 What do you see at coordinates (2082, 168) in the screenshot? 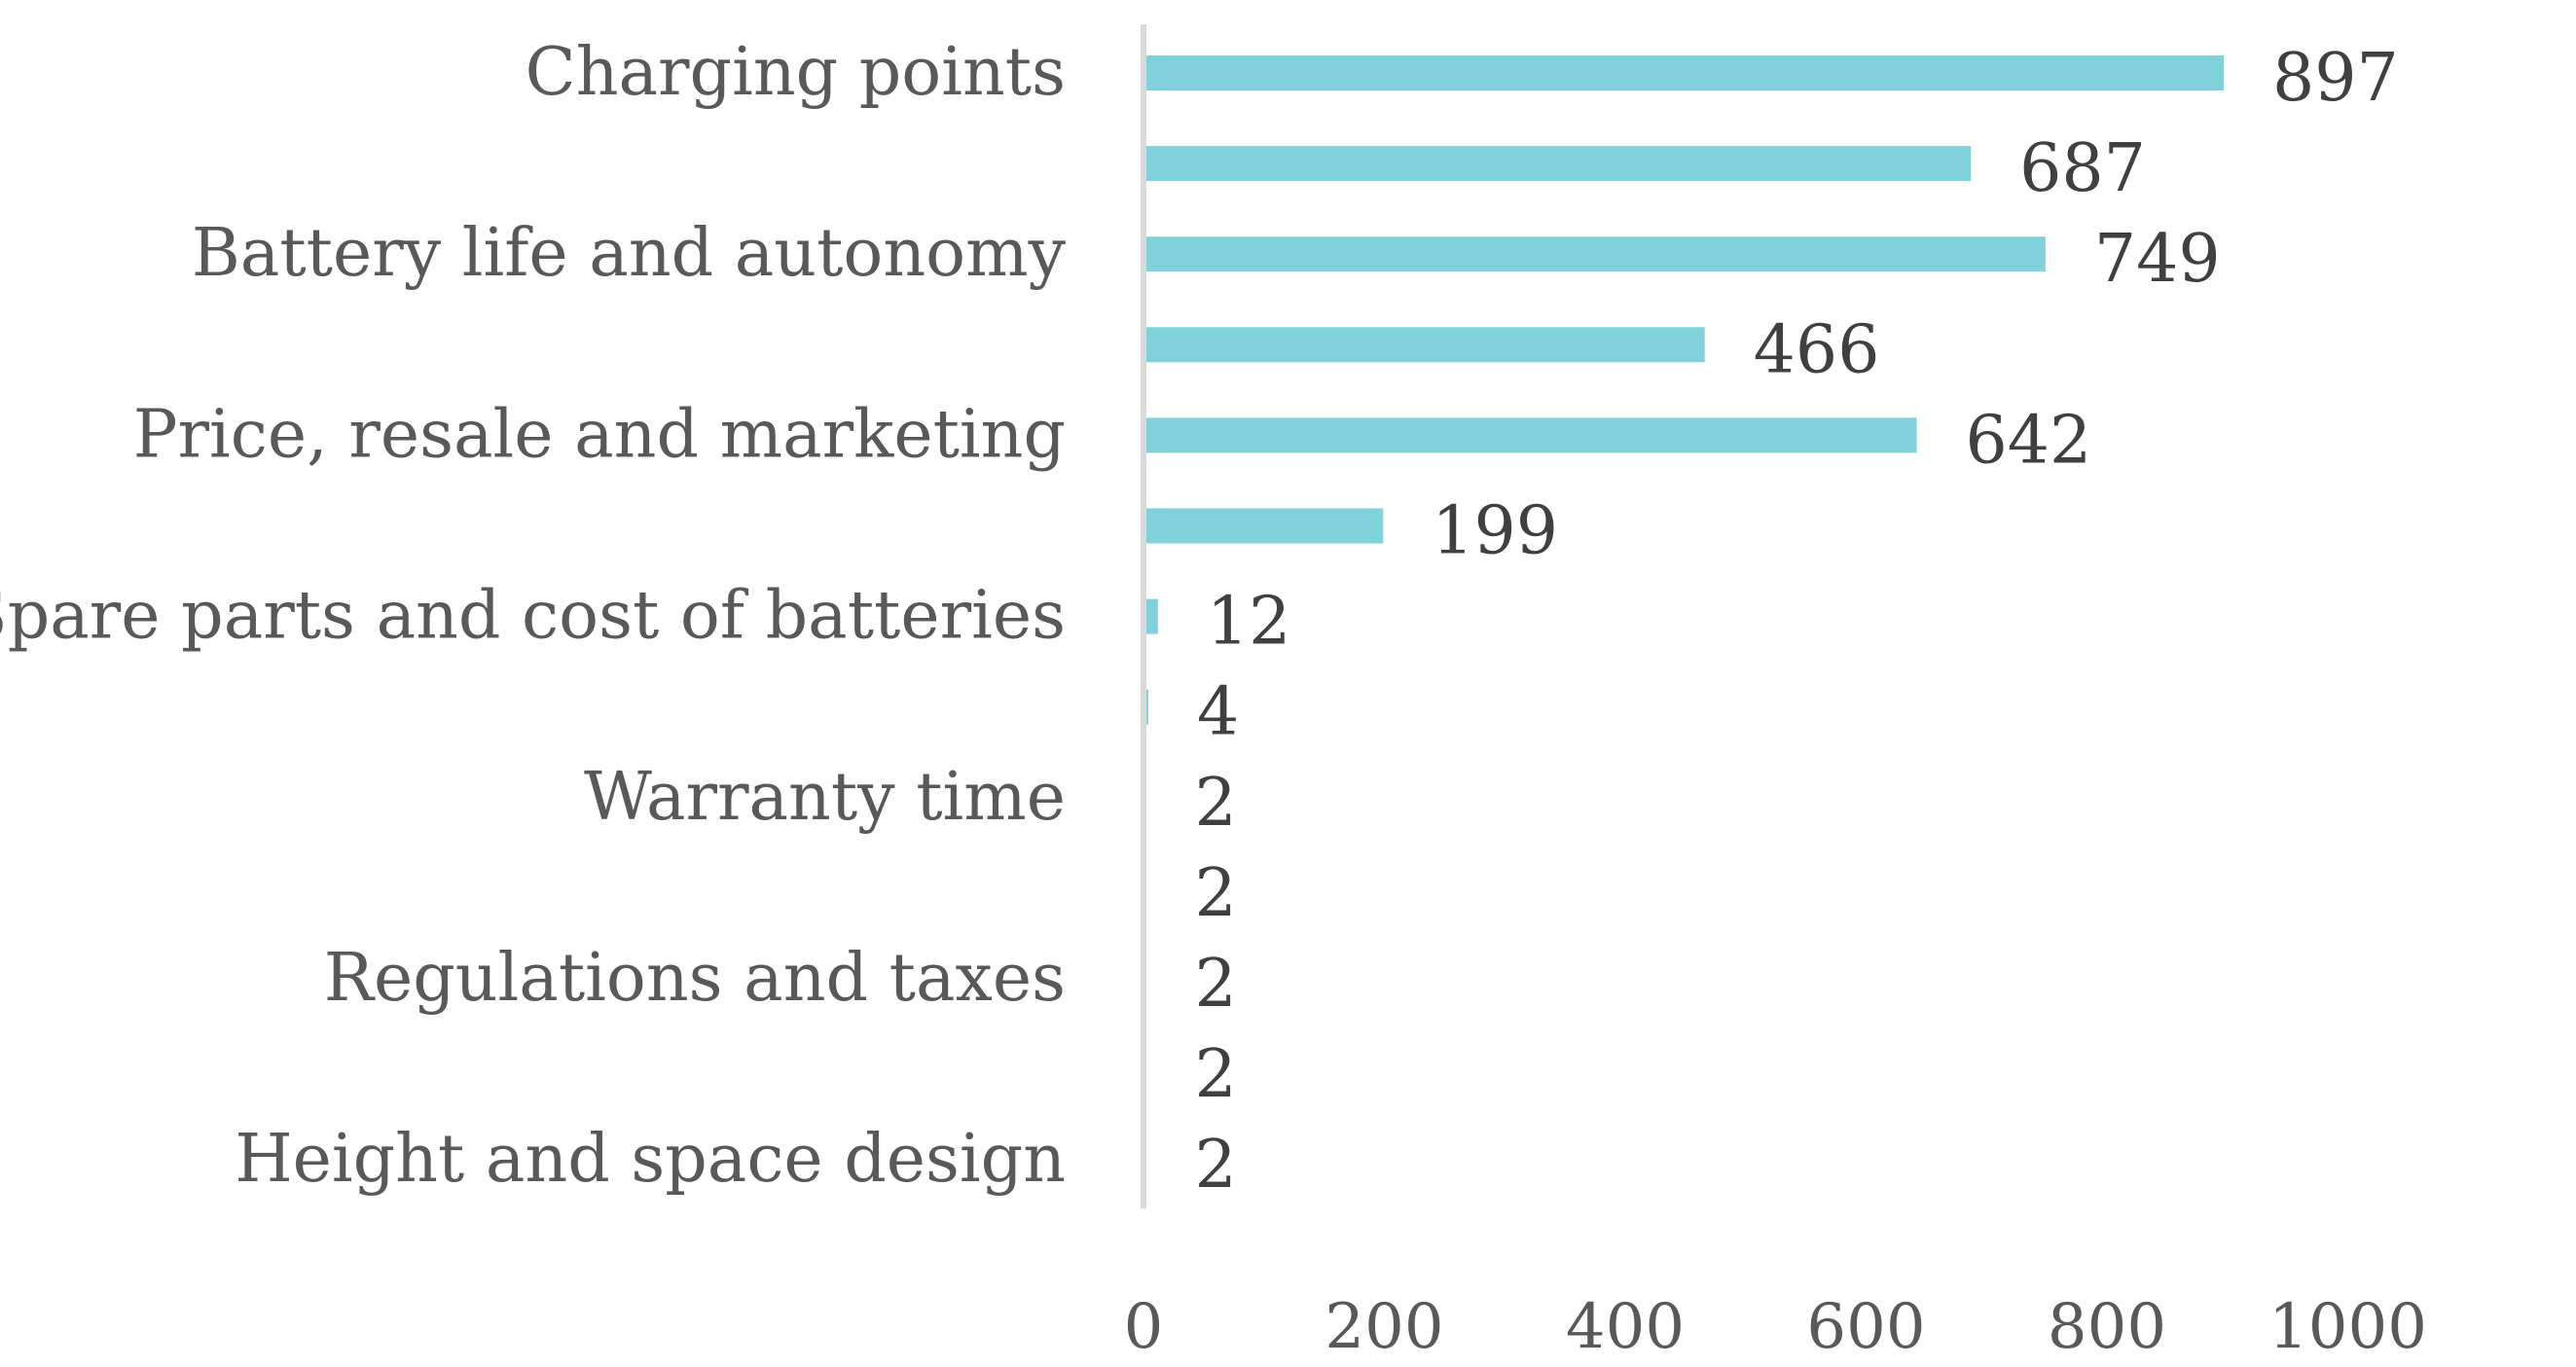
I see `data-label: 687` at bounding box center [2082, 168].